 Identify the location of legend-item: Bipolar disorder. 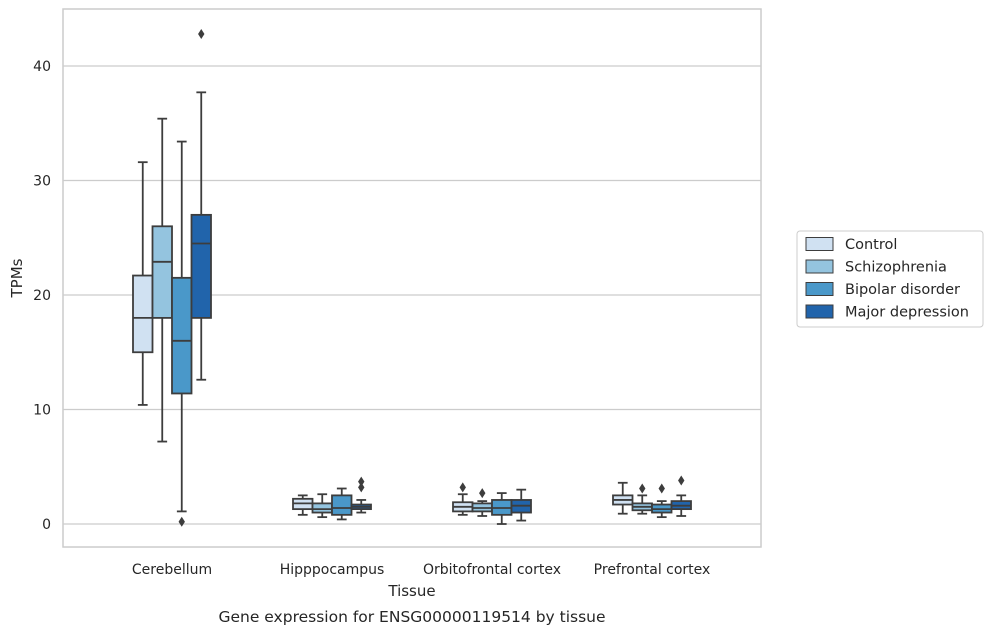
(882, 290).